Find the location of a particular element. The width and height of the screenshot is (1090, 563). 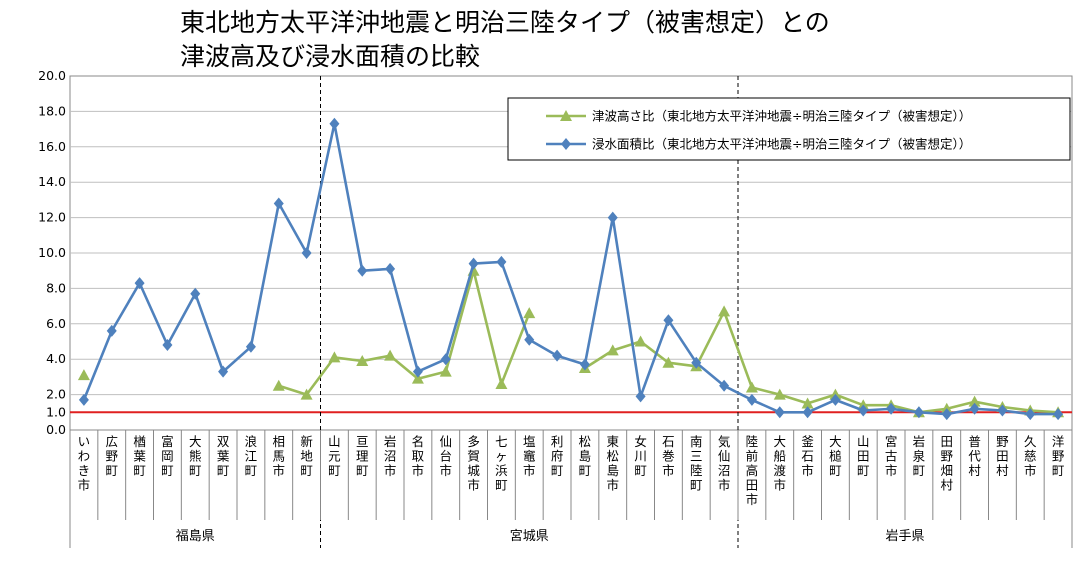

y-tick-label: 0.0 is located at coordinates (56, 429).